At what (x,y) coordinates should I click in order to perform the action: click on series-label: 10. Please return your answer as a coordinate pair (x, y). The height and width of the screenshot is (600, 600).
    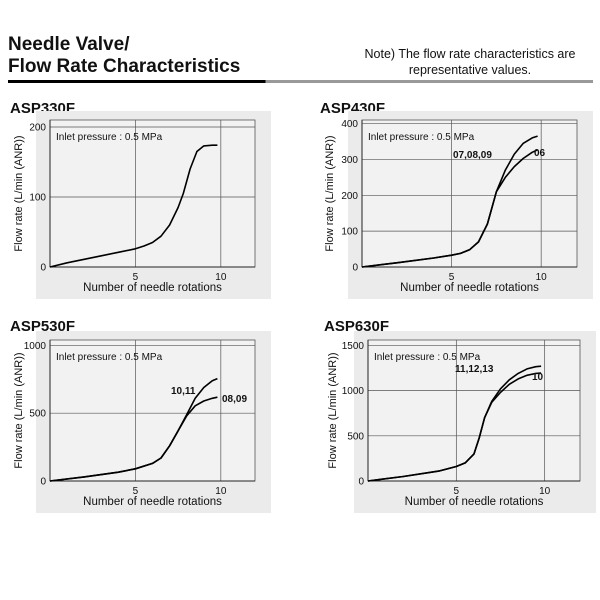
    Looking at the image, I should click on (538, 377).